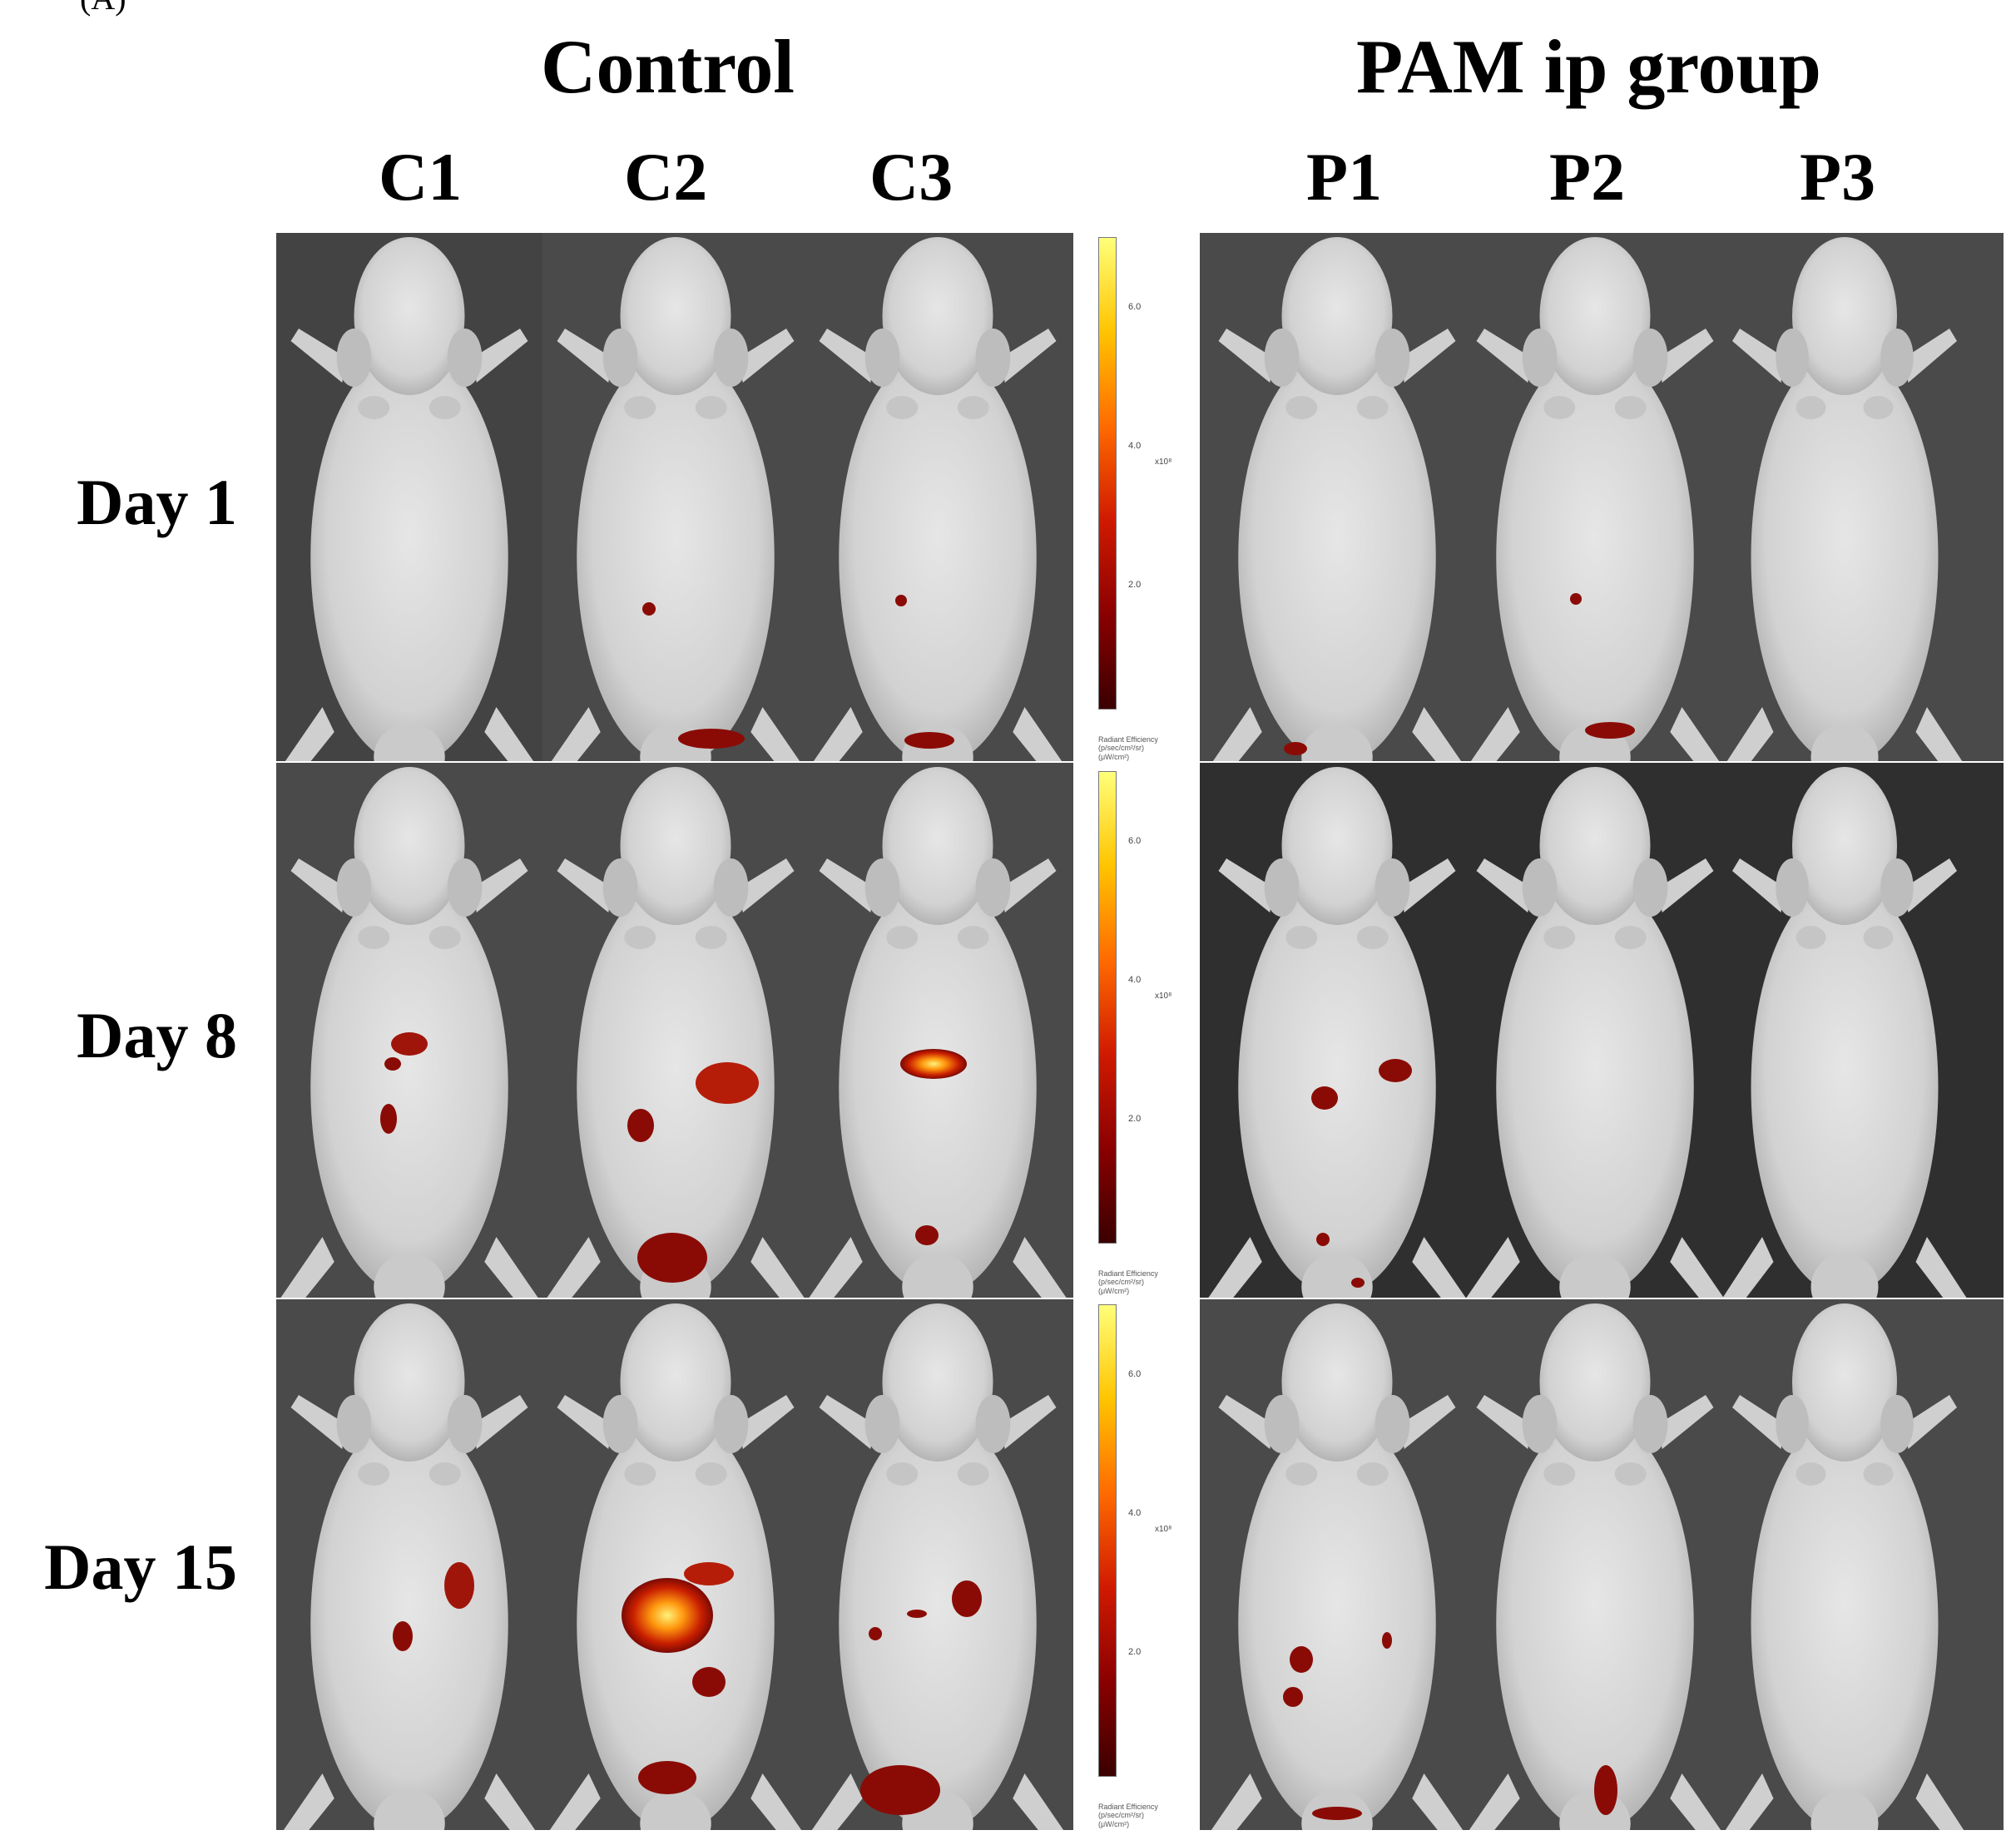  I want to click on column-label-c1: C1, so click(421, 177).